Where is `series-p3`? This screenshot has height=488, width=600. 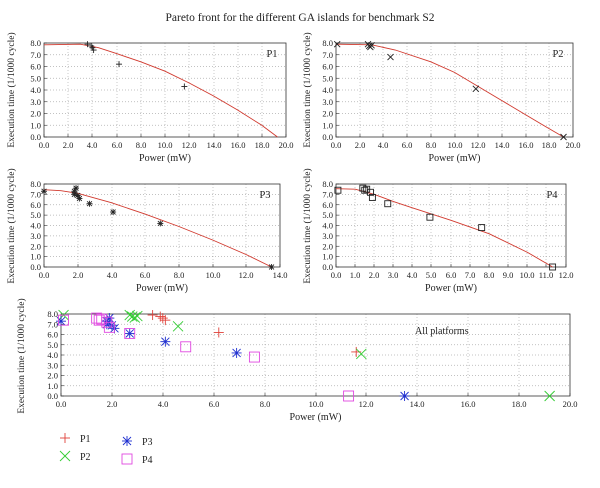 series-p3 is located at coordinates (233, 357).